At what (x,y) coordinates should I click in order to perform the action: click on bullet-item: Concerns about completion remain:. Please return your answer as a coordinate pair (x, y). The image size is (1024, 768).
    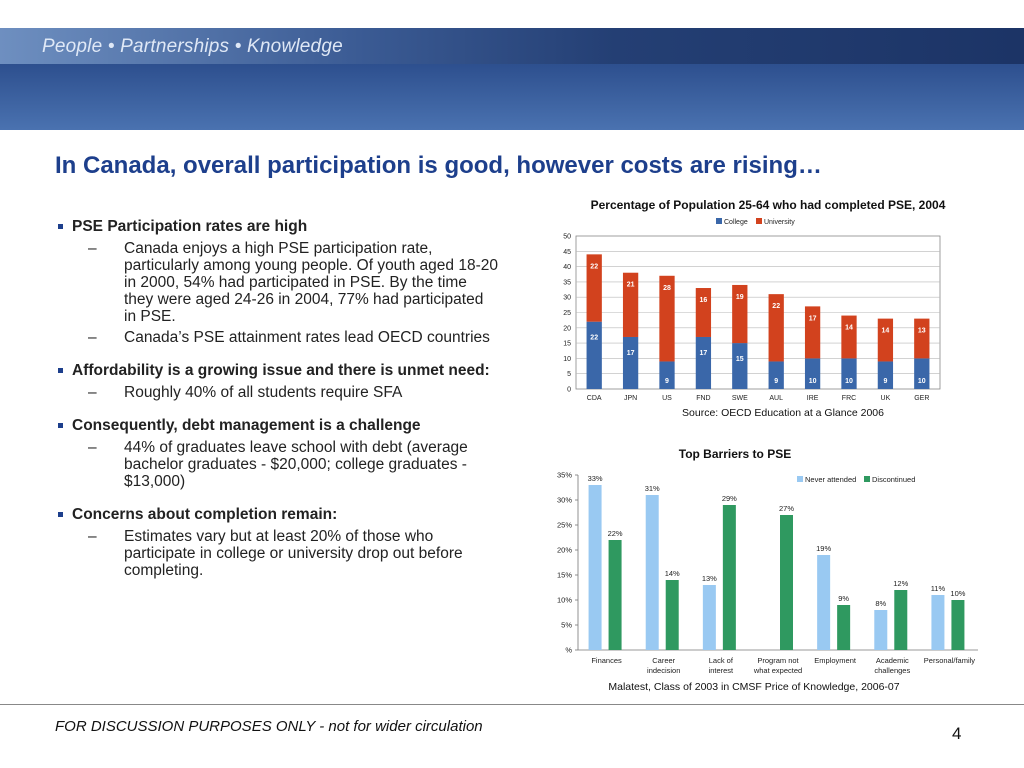
    Looking at the image, I should click on (278, 515).